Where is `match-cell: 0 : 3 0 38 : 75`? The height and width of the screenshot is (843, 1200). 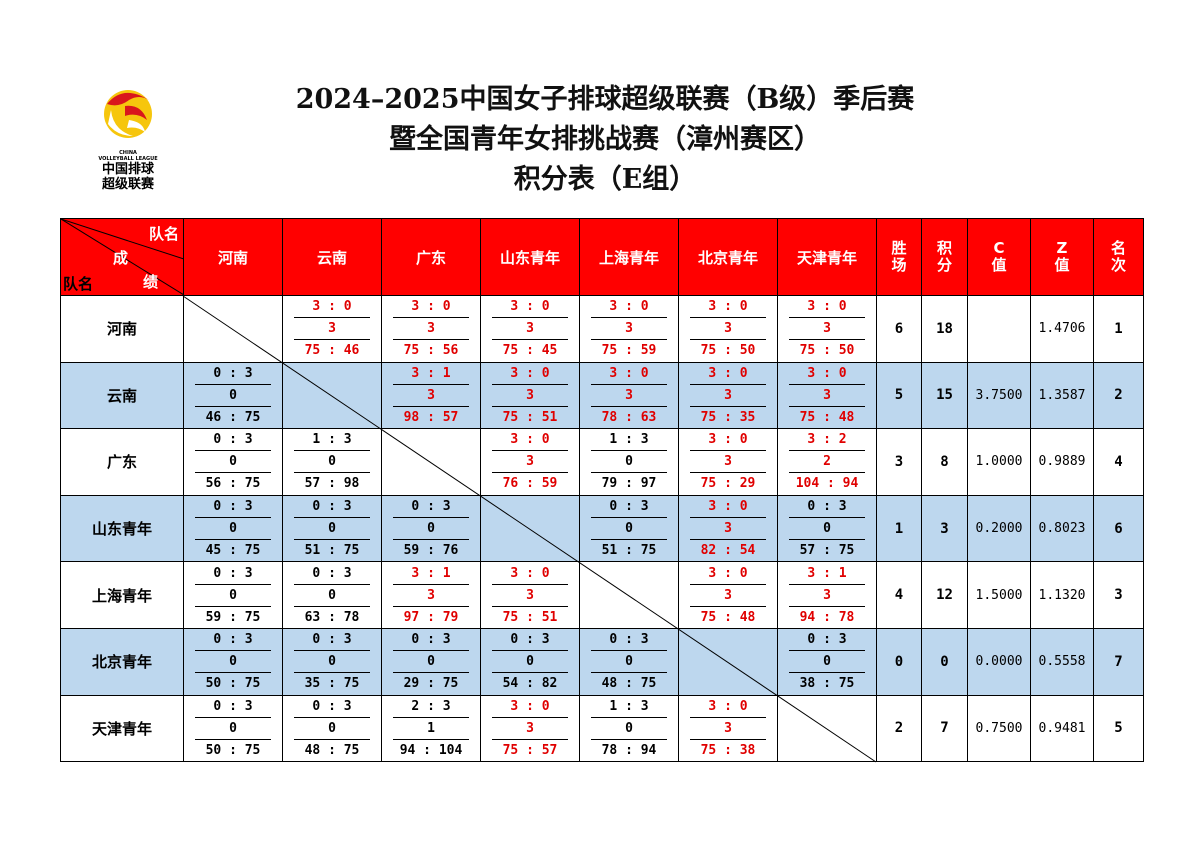
match-cell: 0 : 3 0 38 : 75 is located at coordinates (827, 661).